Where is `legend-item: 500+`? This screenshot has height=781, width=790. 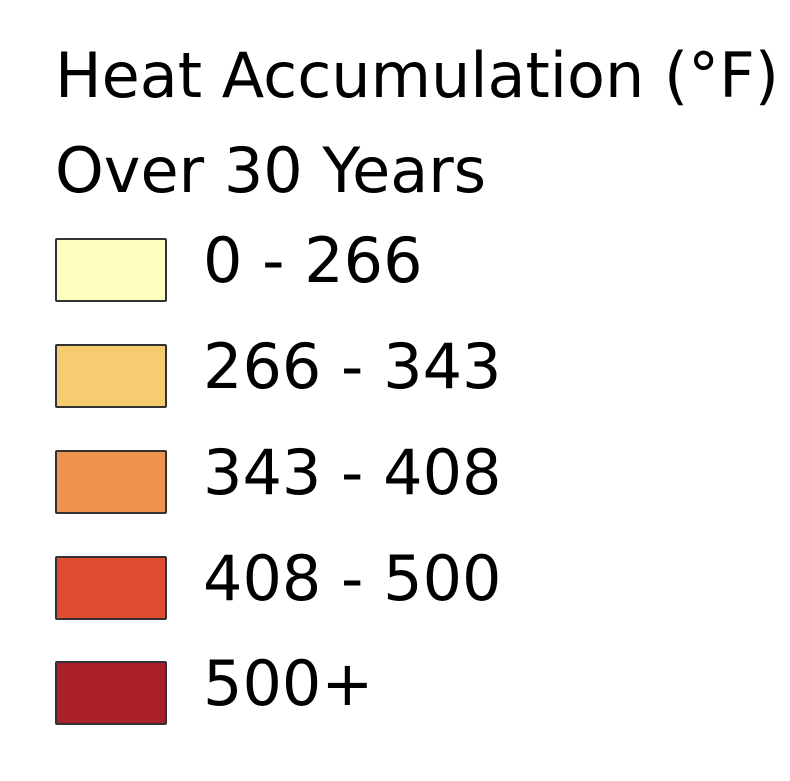 legend-item: 500+ is located at coordinates (405, 690).